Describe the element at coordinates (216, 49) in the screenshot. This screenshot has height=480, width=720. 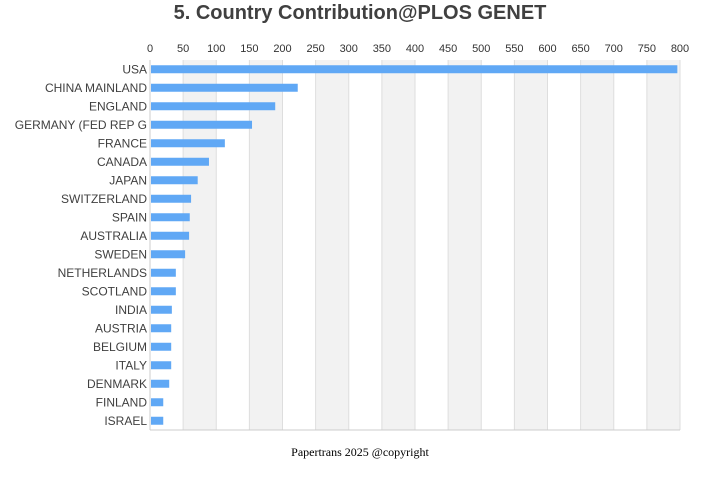
I see `x-tick-label: 100` at that location.